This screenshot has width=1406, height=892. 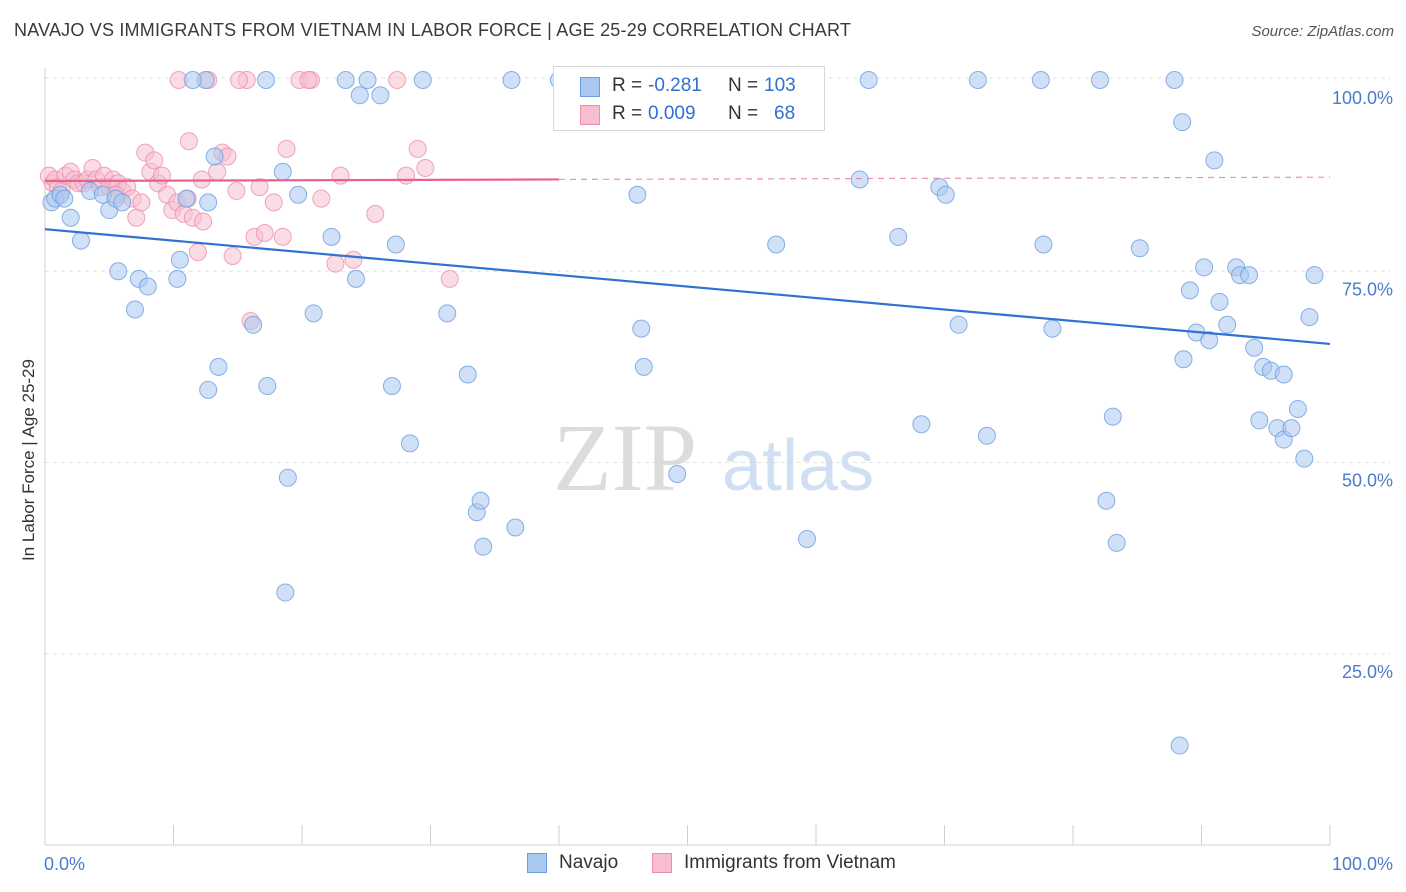 What do you see at coordinates (64, 864) in the screenshot?
I see `x-tick-label: 0.0%` at bounding box center [64, 864].